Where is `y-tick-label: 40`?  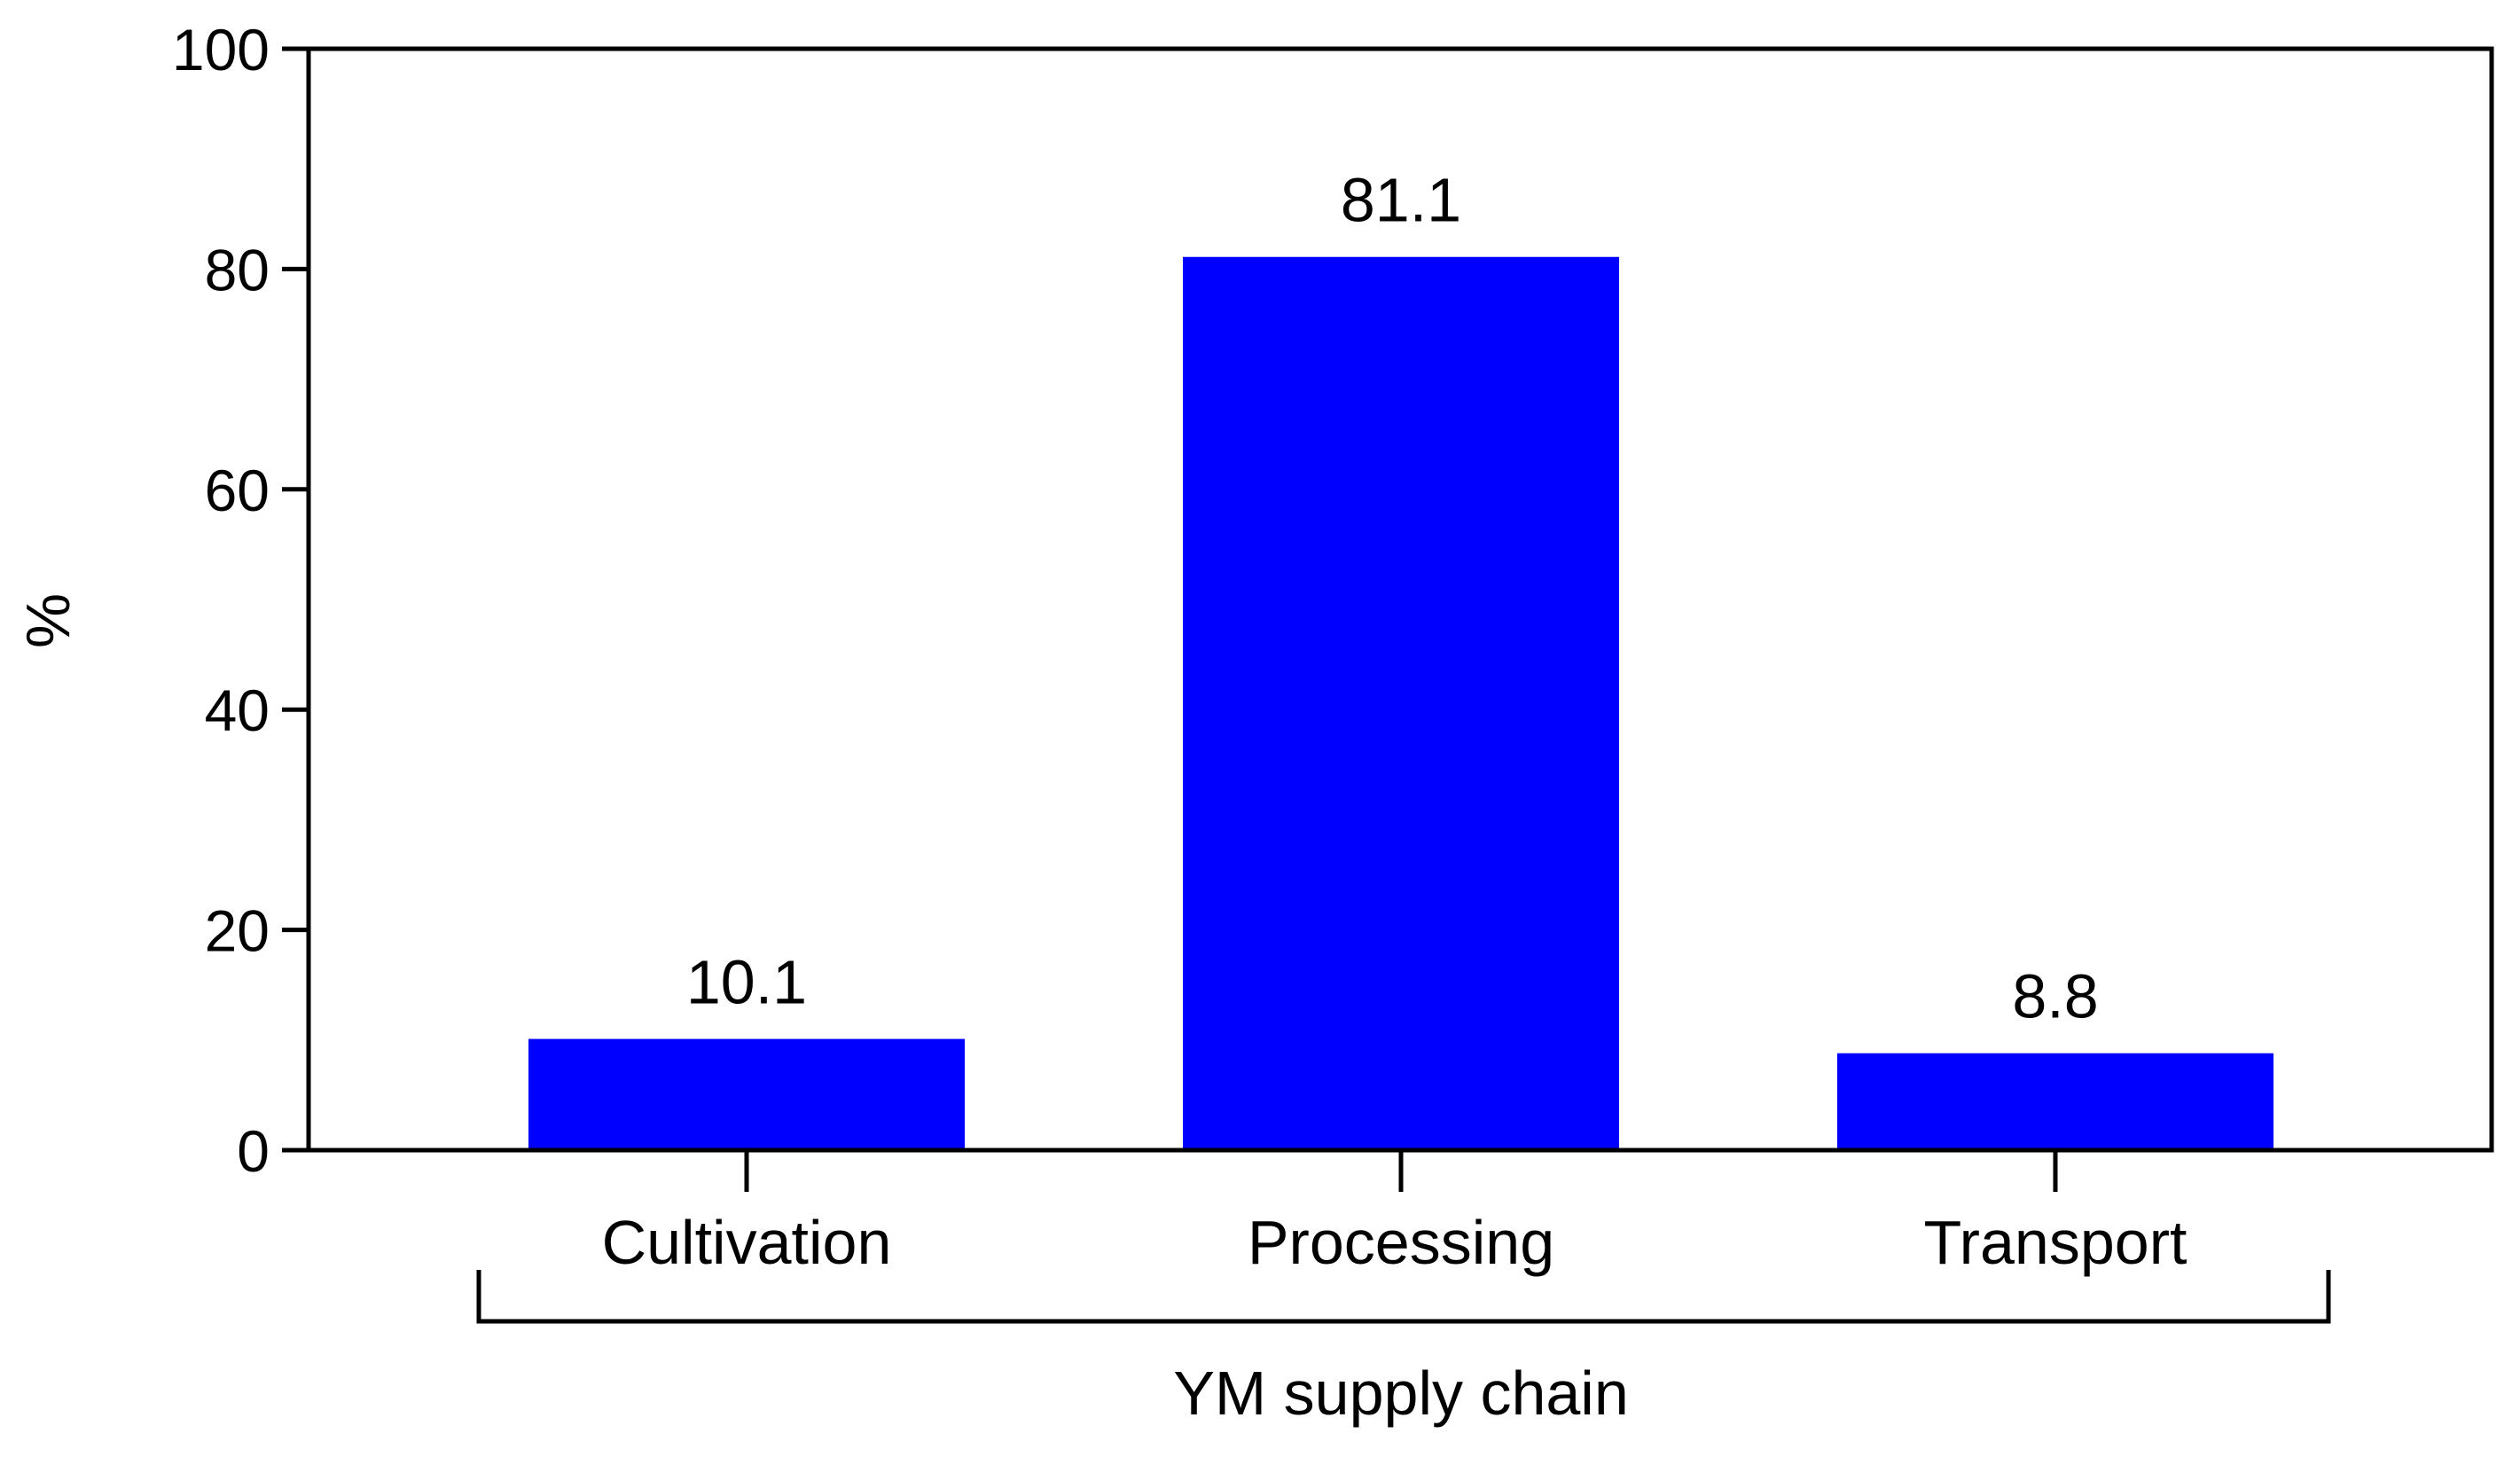
y-tick-label: 40 is located at coordinates (237, 710).